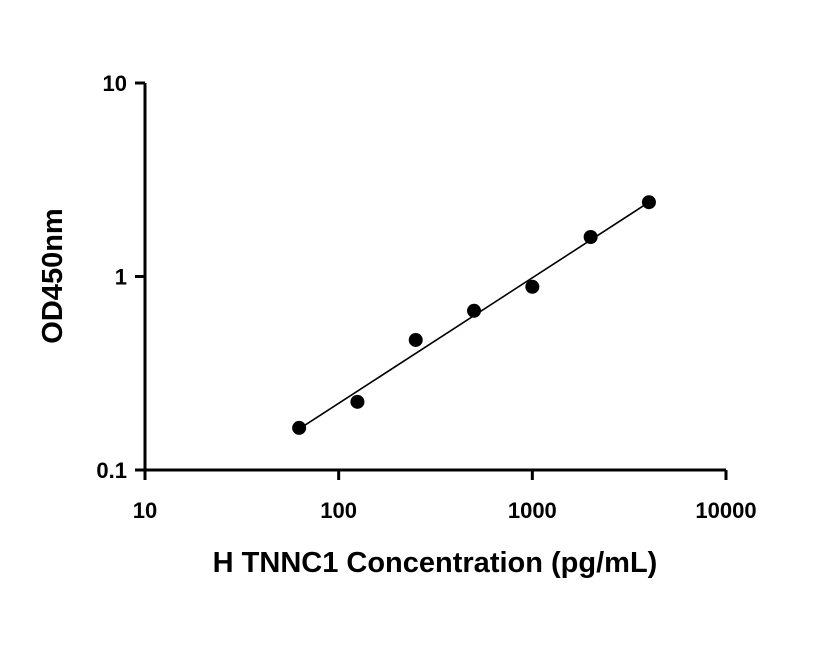 The image size is (816, 645). Describe the element at coordinates (435, 563) in the screenshot. I see `x-axis-title: H TNNC1 Concentration (pg/mL)` at that location.